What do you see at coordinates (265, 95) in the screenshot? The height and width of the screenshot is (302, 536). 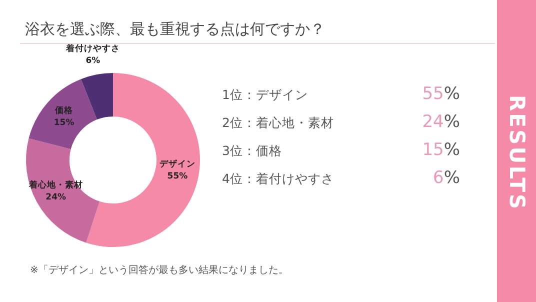 I see `text: 1位：デザイン` at bounding box center [265, 95].